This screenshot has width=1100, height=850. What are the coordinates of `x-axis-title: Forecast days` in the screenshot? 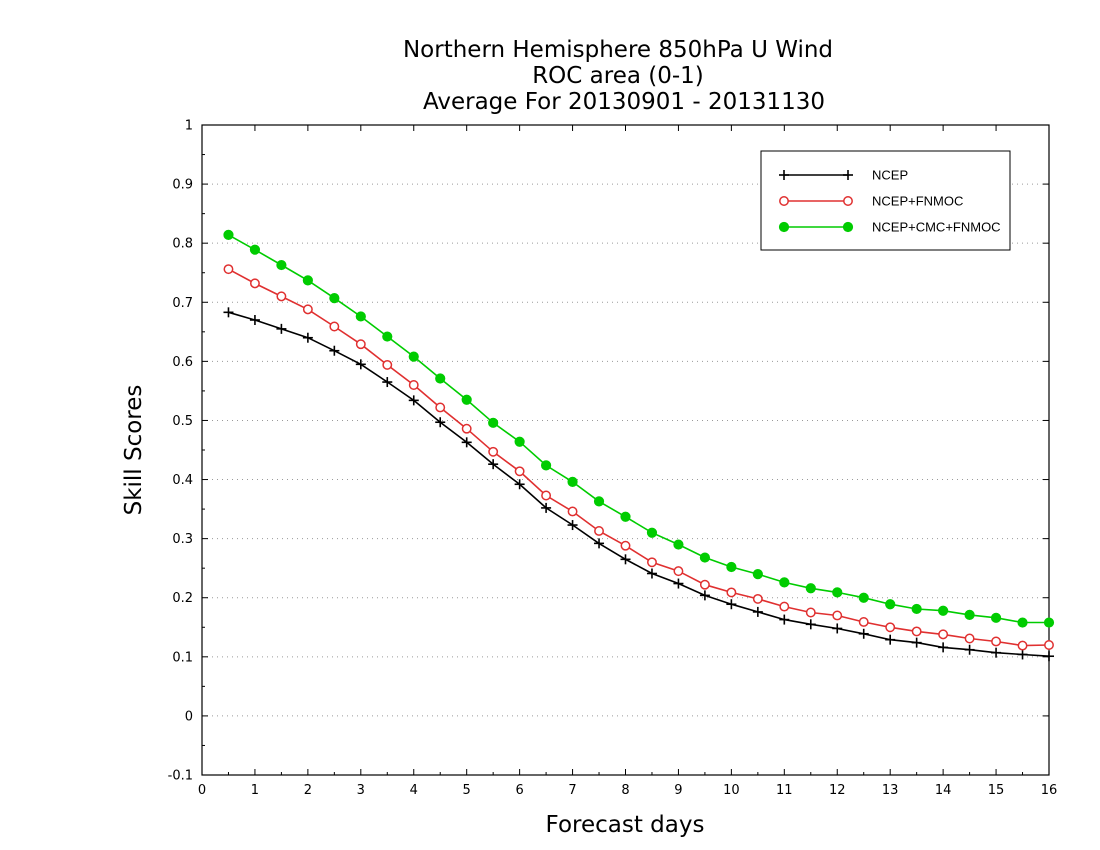 It's located at (625, 825).